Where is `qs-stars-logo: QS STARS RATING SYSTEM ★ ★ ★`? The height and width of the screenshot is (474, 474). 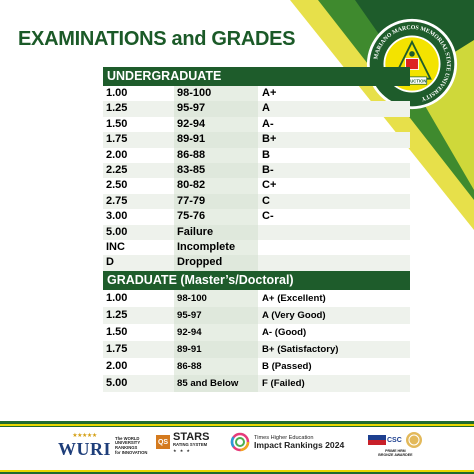 qs-stars-logo: QS STARS RATING SYSTEM ★ ★ ★ is located at coordinates (182, 442).